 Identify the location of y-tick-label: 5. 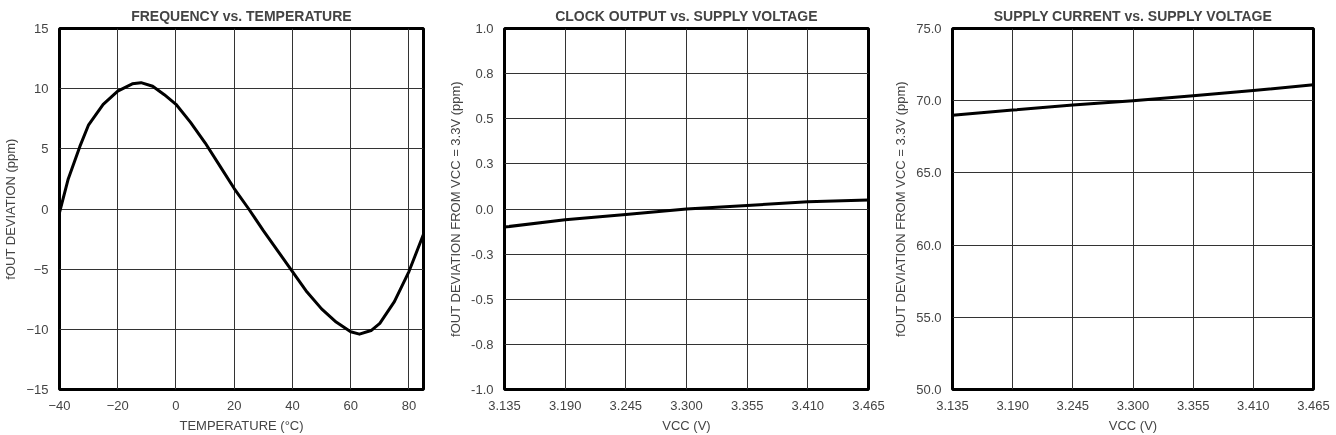
(45, 149).